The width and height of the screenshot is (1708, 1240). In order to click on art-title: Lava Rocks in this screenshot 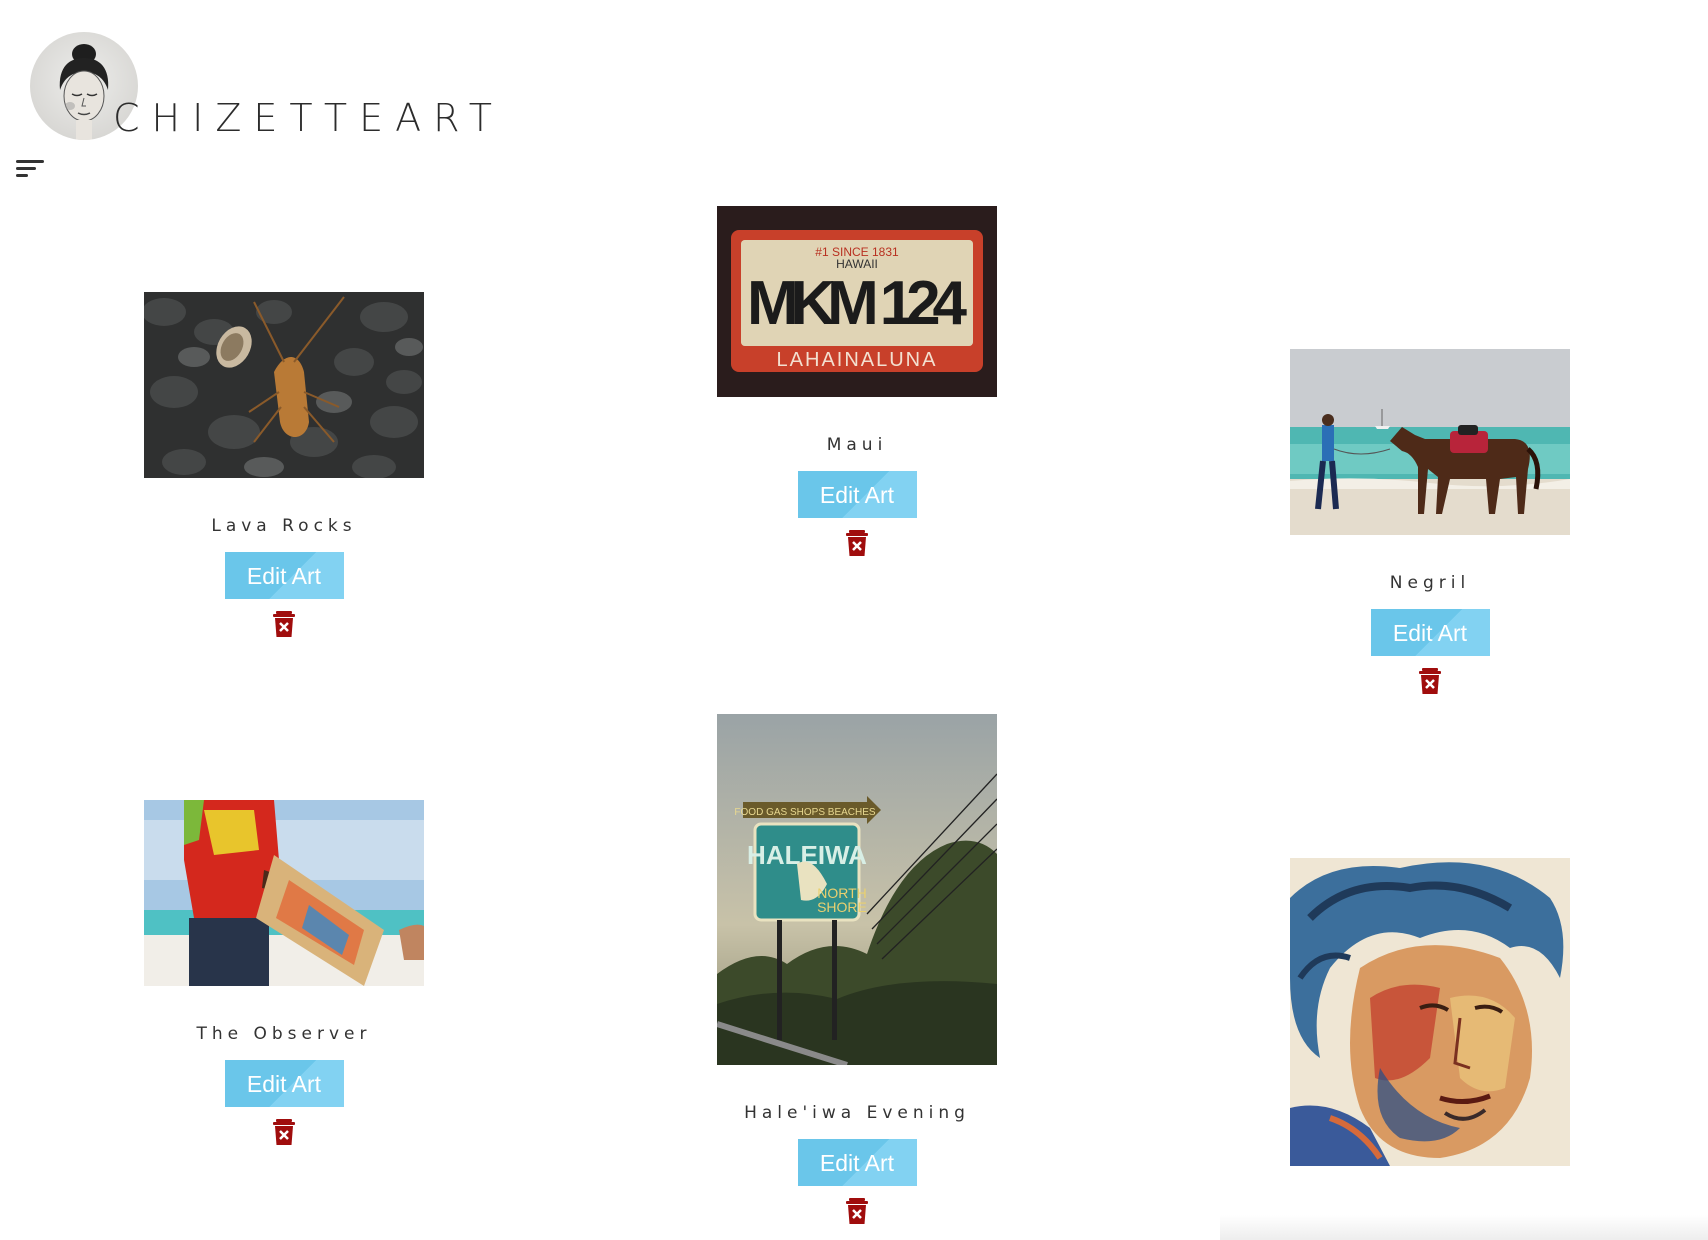, I will do `click(284, 526)`.